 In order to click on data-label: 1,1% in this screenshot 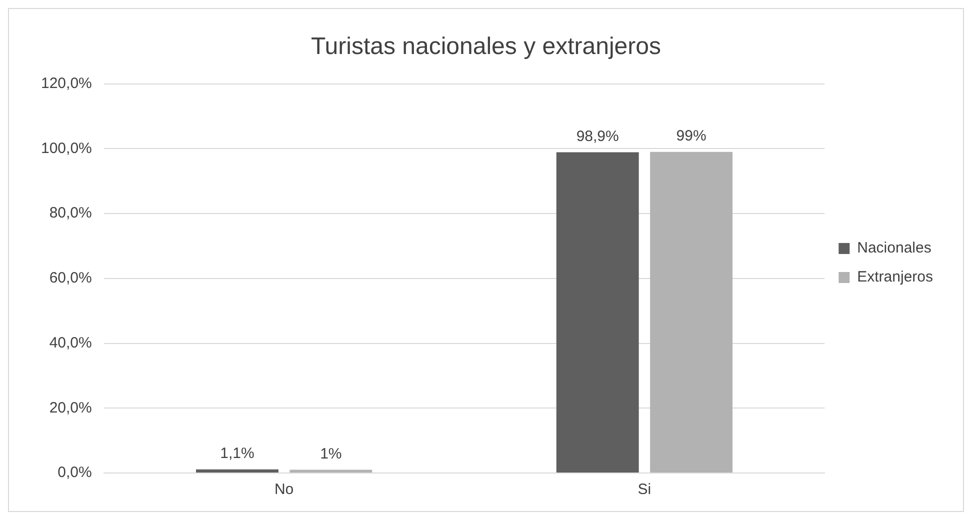, I will do `click(237, 453)`.